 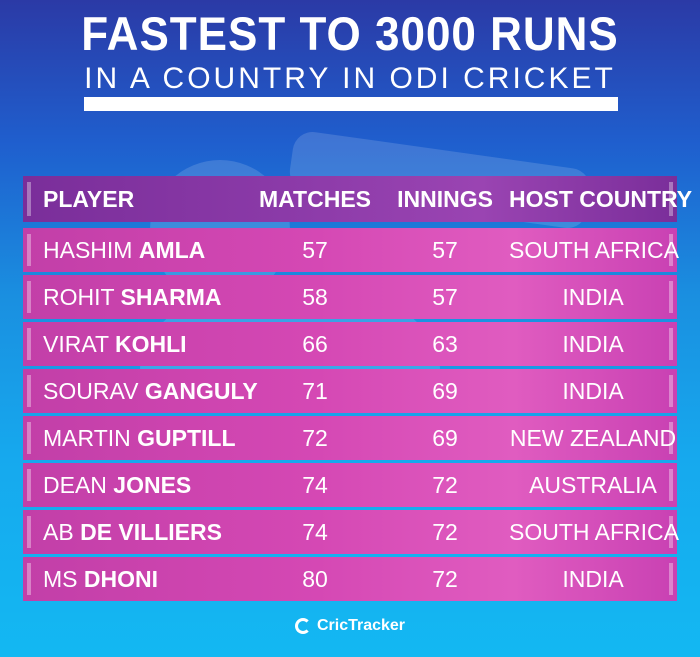 What do you see at coordinates (350, 391) in the screenshot?
I see `table-row: SOURAV GANGULY 71 69 INDIA` at bounding box center [350, 391].